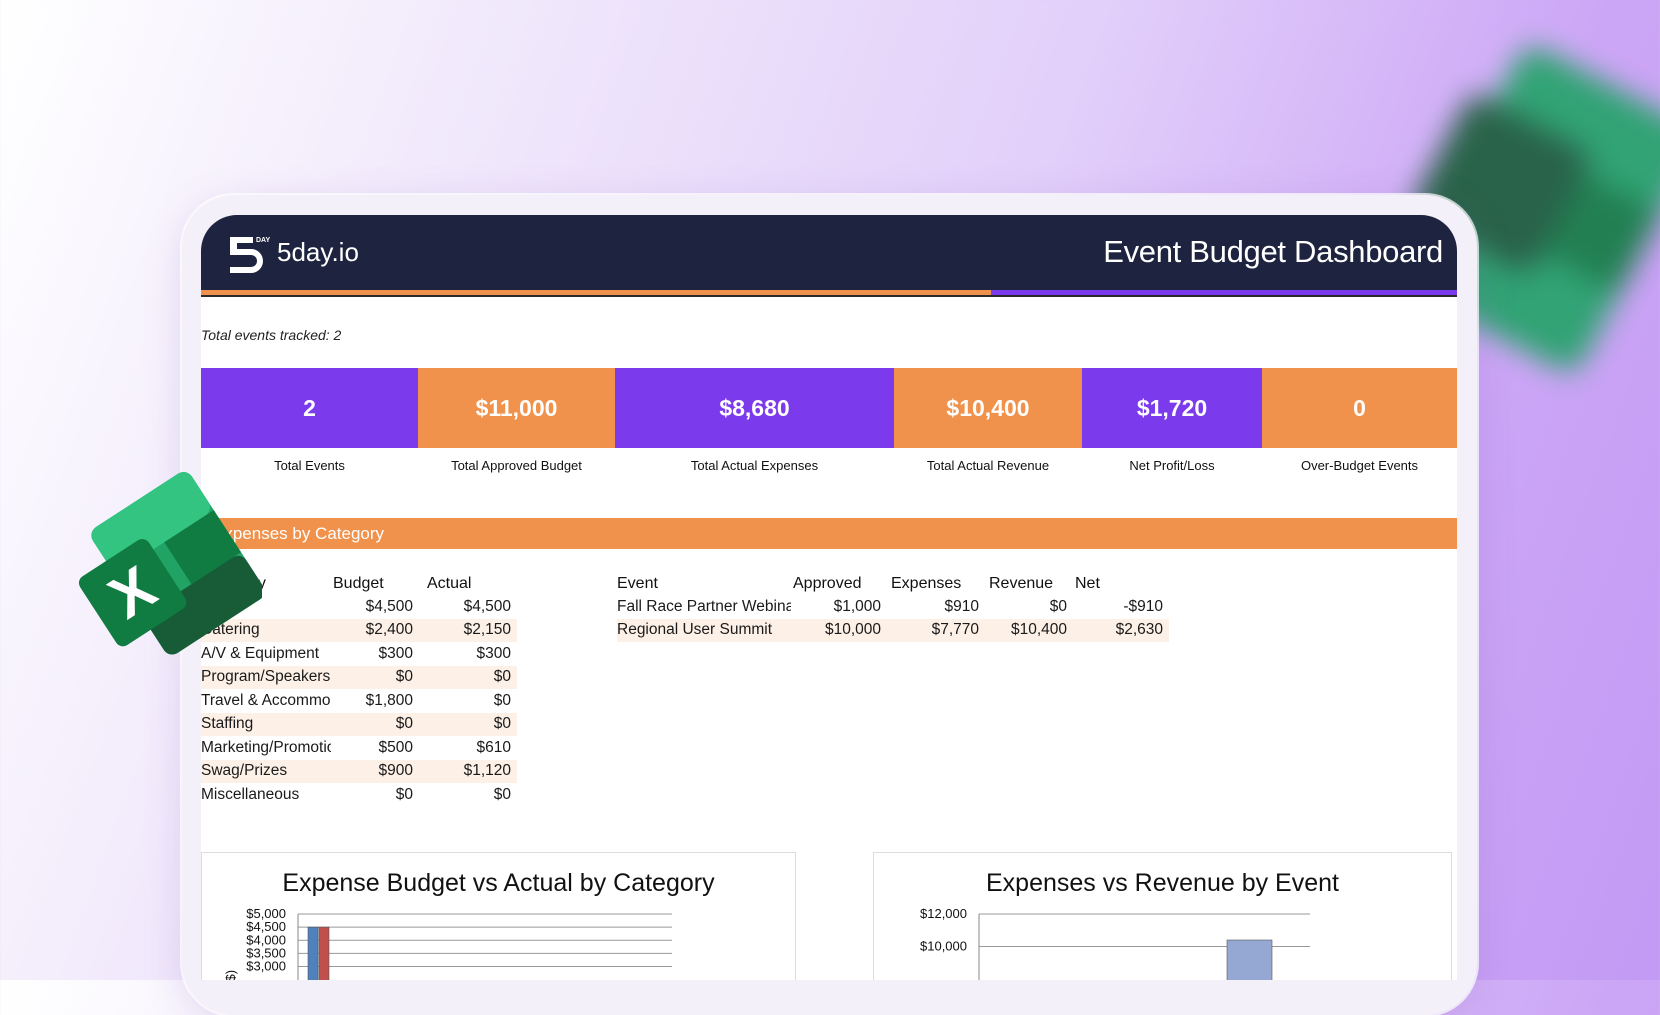 The image size is (1660, 1015). I want to click on chart-title-event: Expenses vs Revenue by Event, so click(1162, 883).